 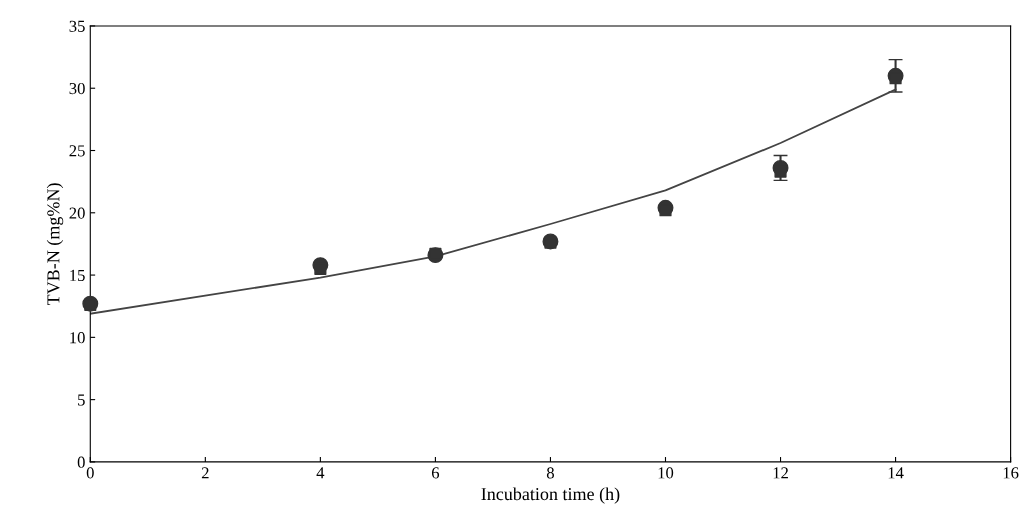 What do you see at coordinates (81, 400) in the screenshot?
I see `y-tick-label: 5` at bounding box center [81, 400].